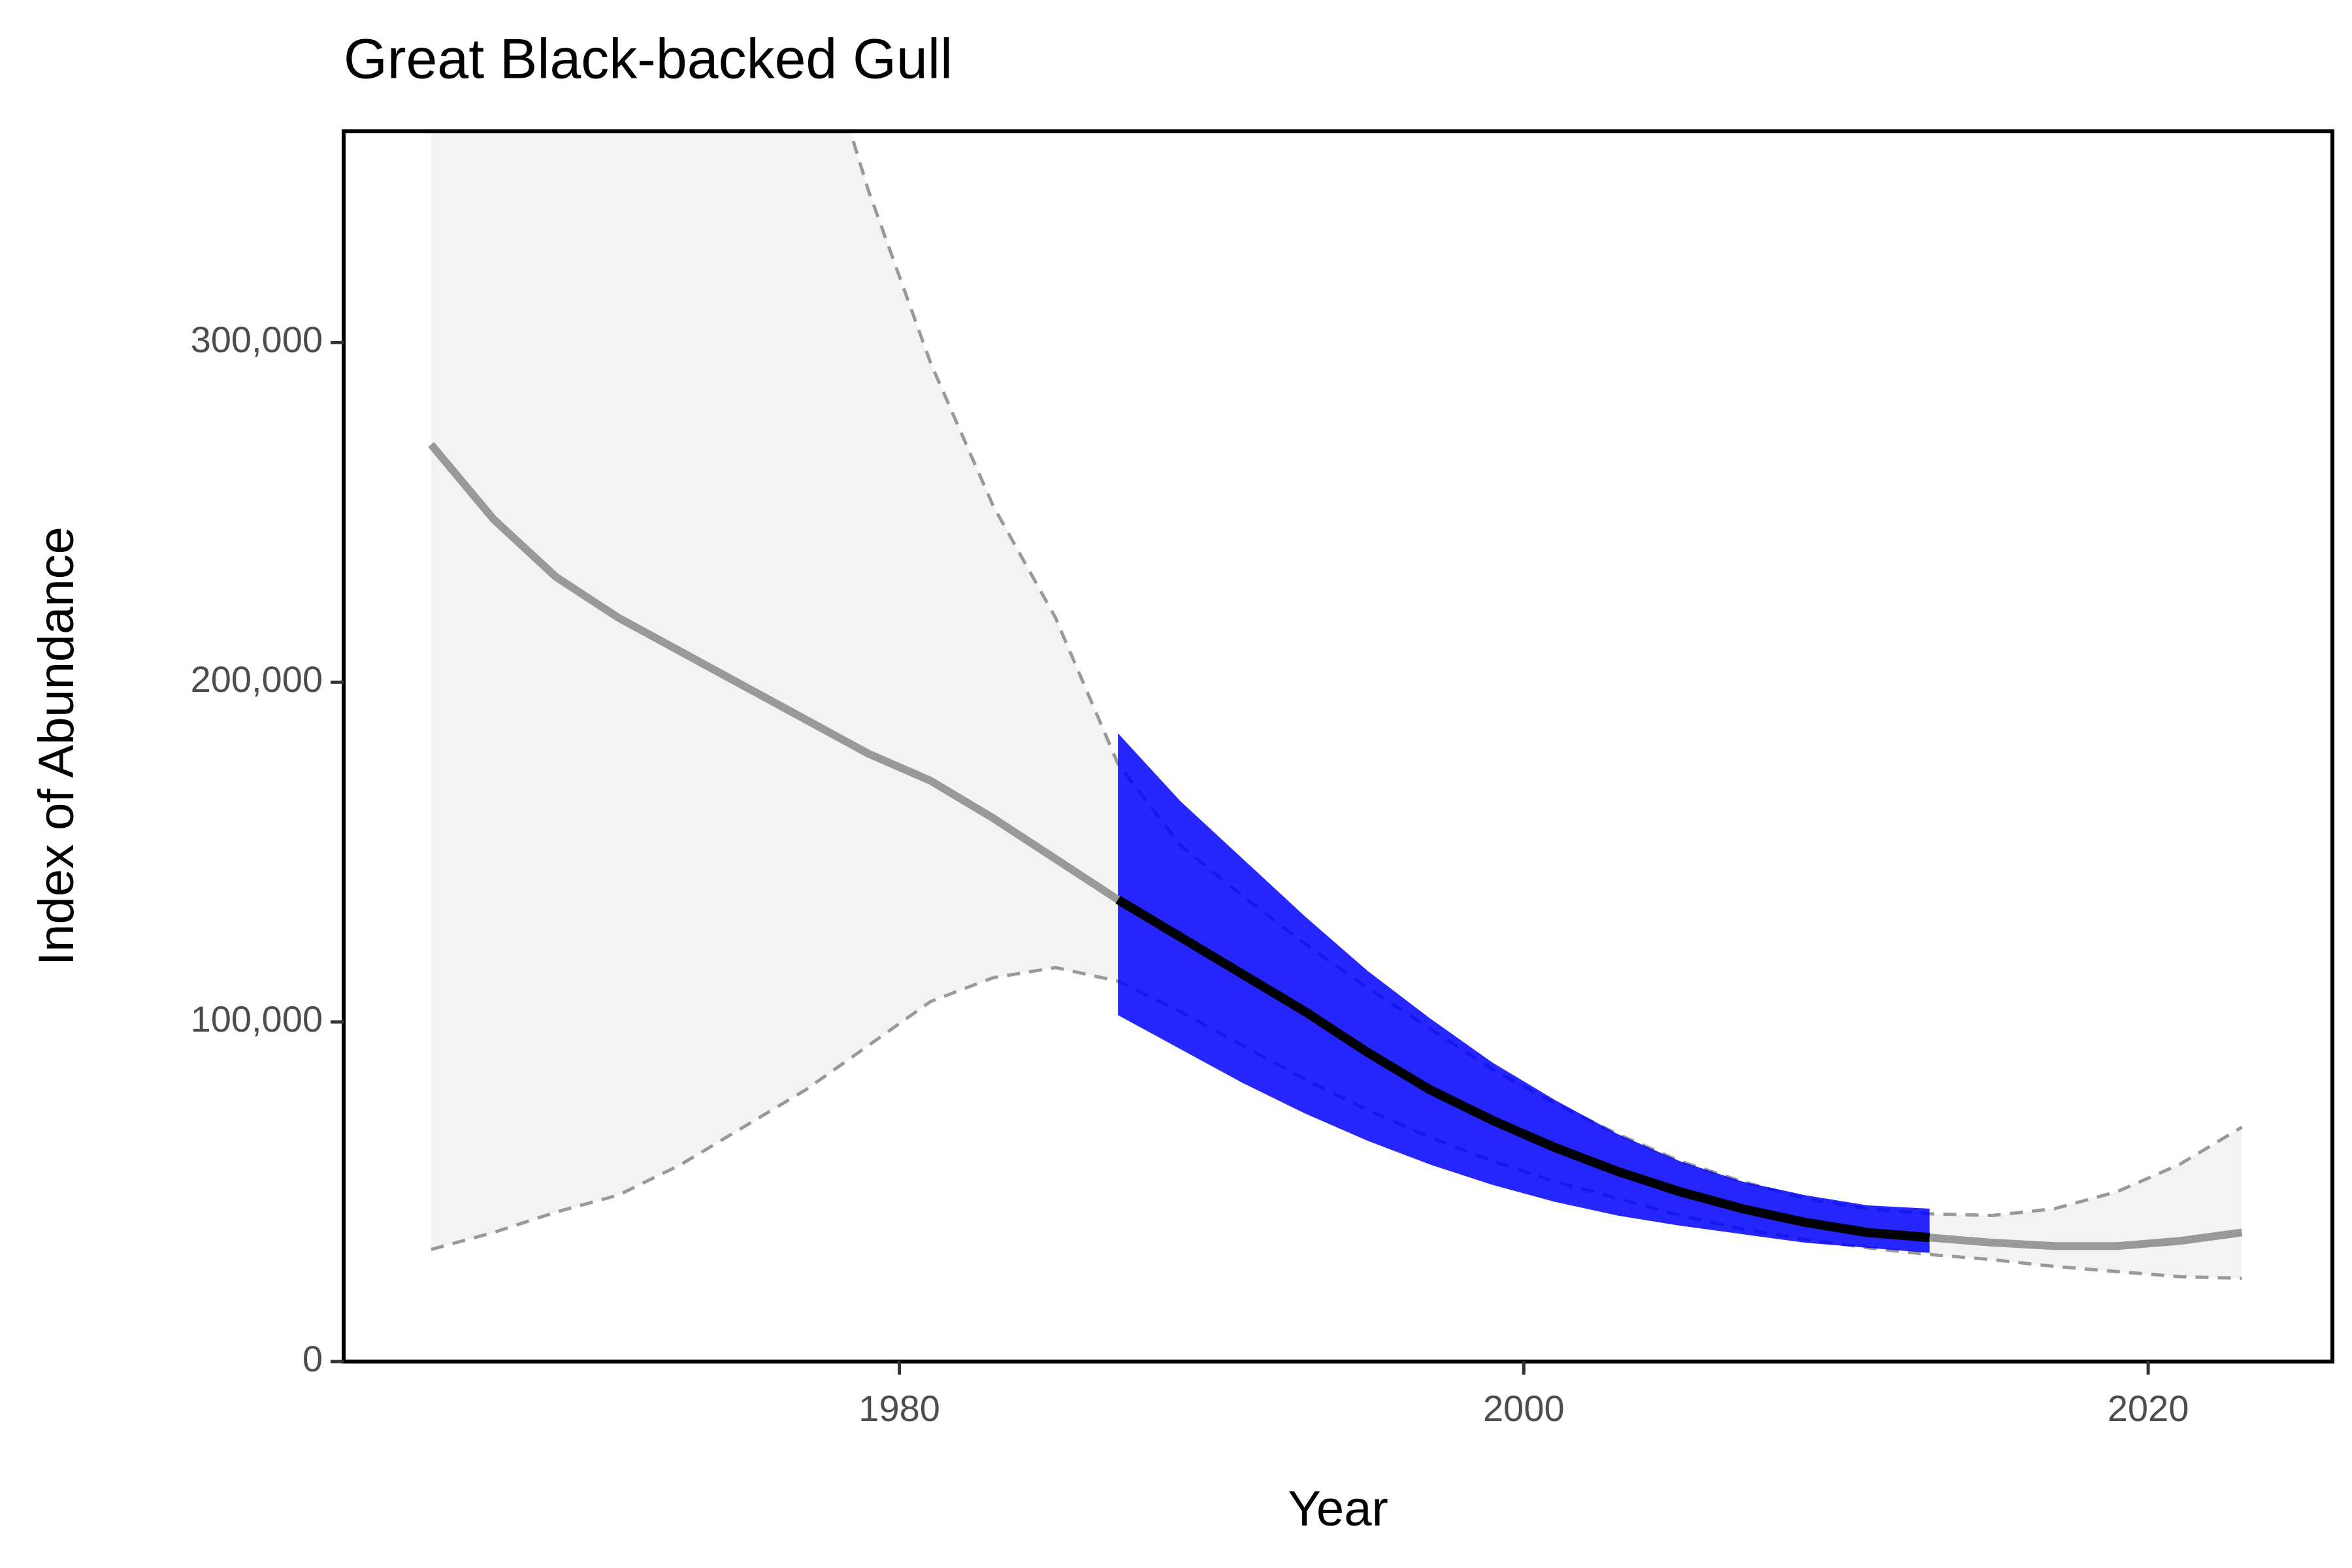 This screenshot has height=1568, width=2352. What do you see at coordinates (312, 1358) in the screenshot?
I see `y-tick-label: 0` at bounding box center [312, 1358].